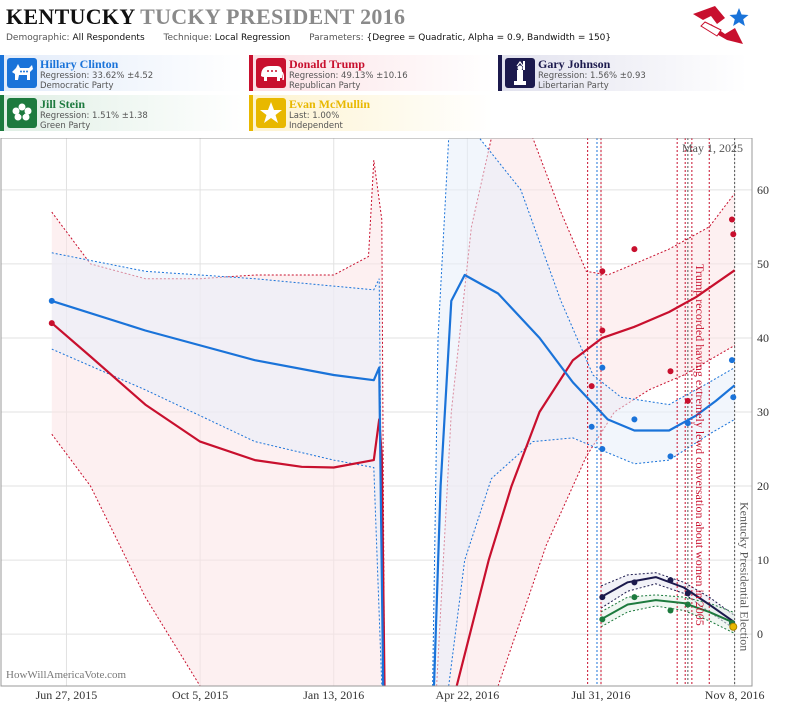  What do you see at coordinates (273, 16) in the screenshot?
I see `title-rest: TUCKY PRESIDENT 2016` at bounding box center [273, 16].